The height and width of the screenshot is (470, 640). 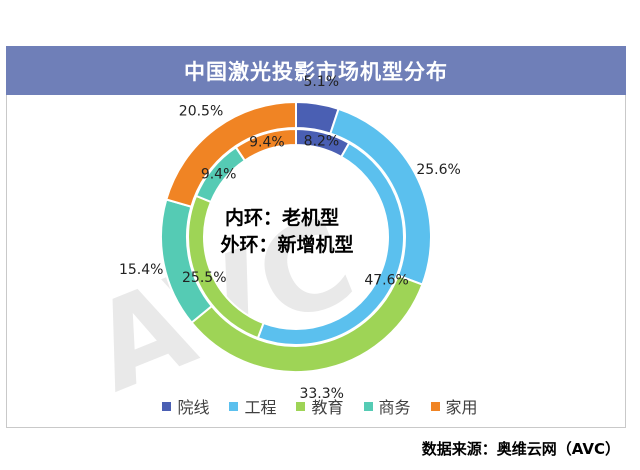 I want to click on legend-item: 商务, so click(x=387, y=406).